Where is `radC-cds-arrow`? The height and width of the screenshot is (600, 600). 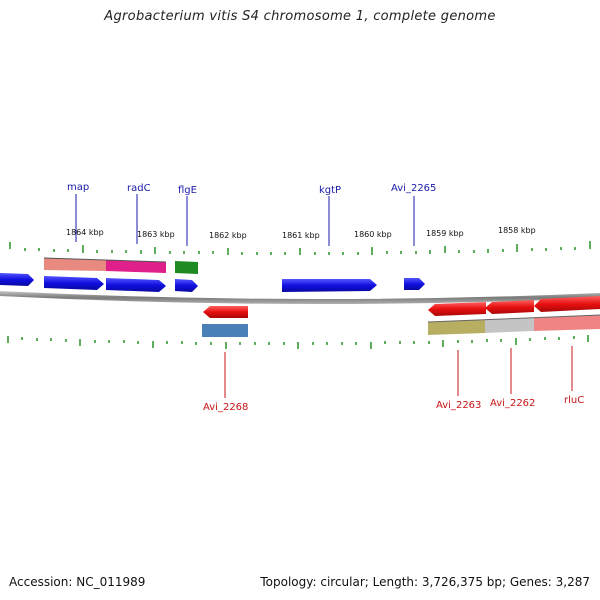
radC-cds-arrow is located at coordinates (136, 285).